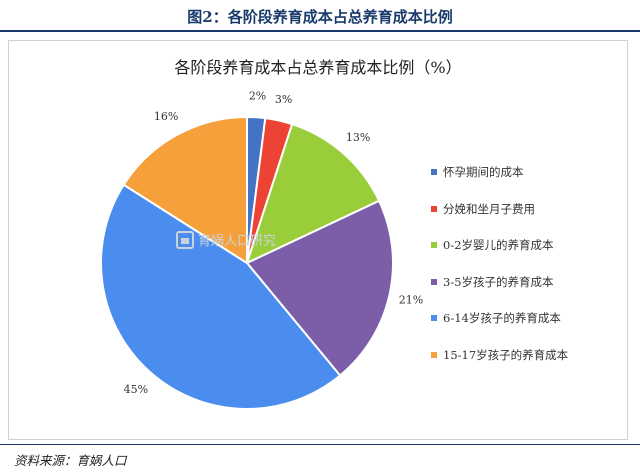 The width and height of the screenshot is (640, 476). Describe the element at coordinates (283, 99) in the screenshot. I see `pie-value-label: 3%` at that location.